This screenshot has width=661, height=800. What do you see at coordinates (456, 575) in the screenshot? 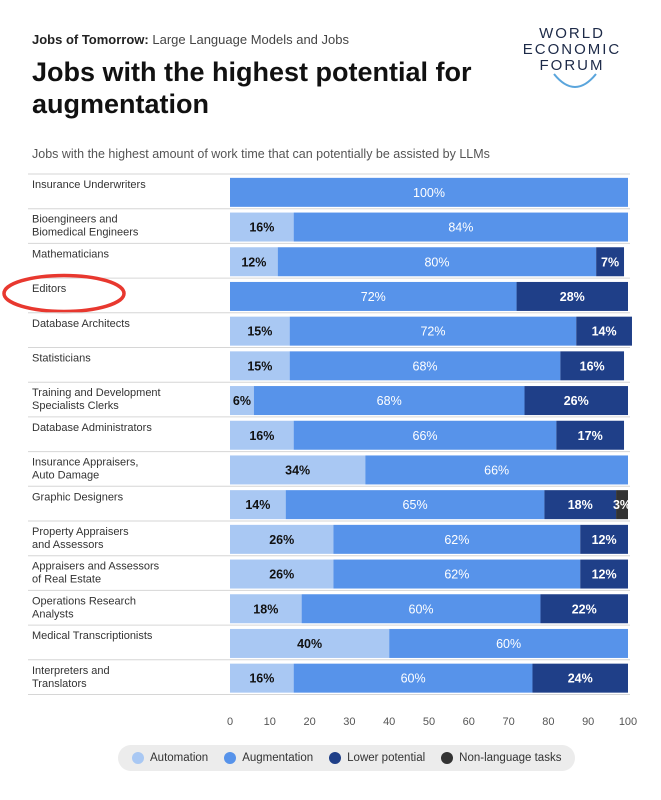
I see `data-label: 62%` at bounding box center [456, 575].